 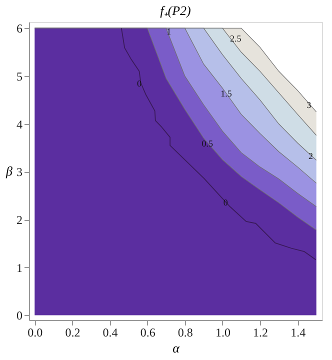 What do you see at coordinates (110, 333) in the screenshot?
I see `x-tick-label: 0.4` at bounding box center [110, 333].